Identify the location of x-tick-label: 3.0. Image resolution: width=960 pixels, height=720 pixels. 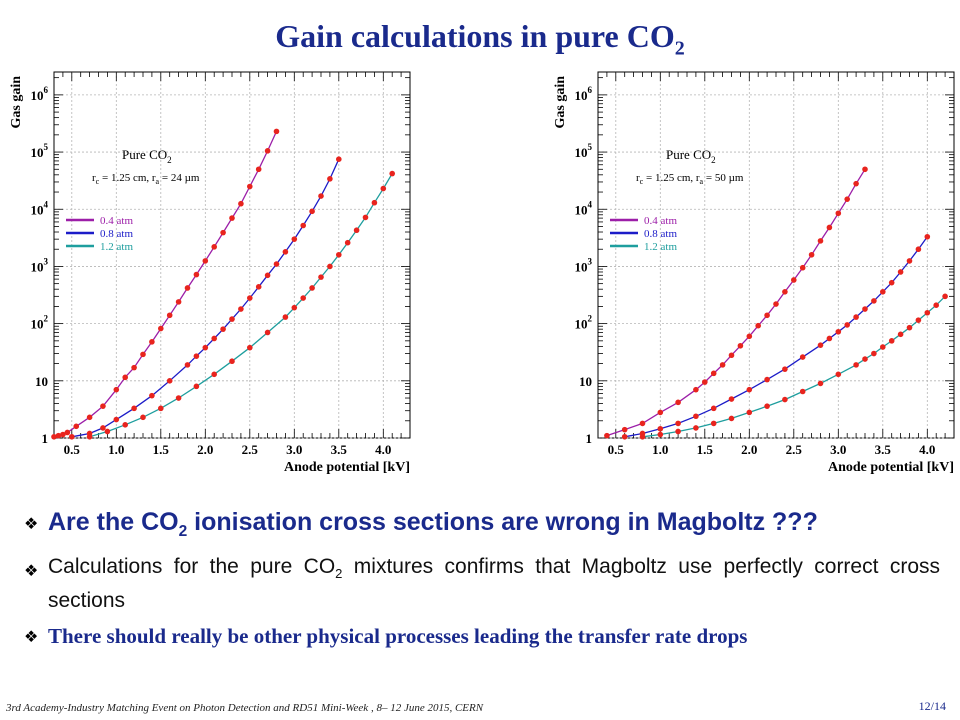
(294, 449).